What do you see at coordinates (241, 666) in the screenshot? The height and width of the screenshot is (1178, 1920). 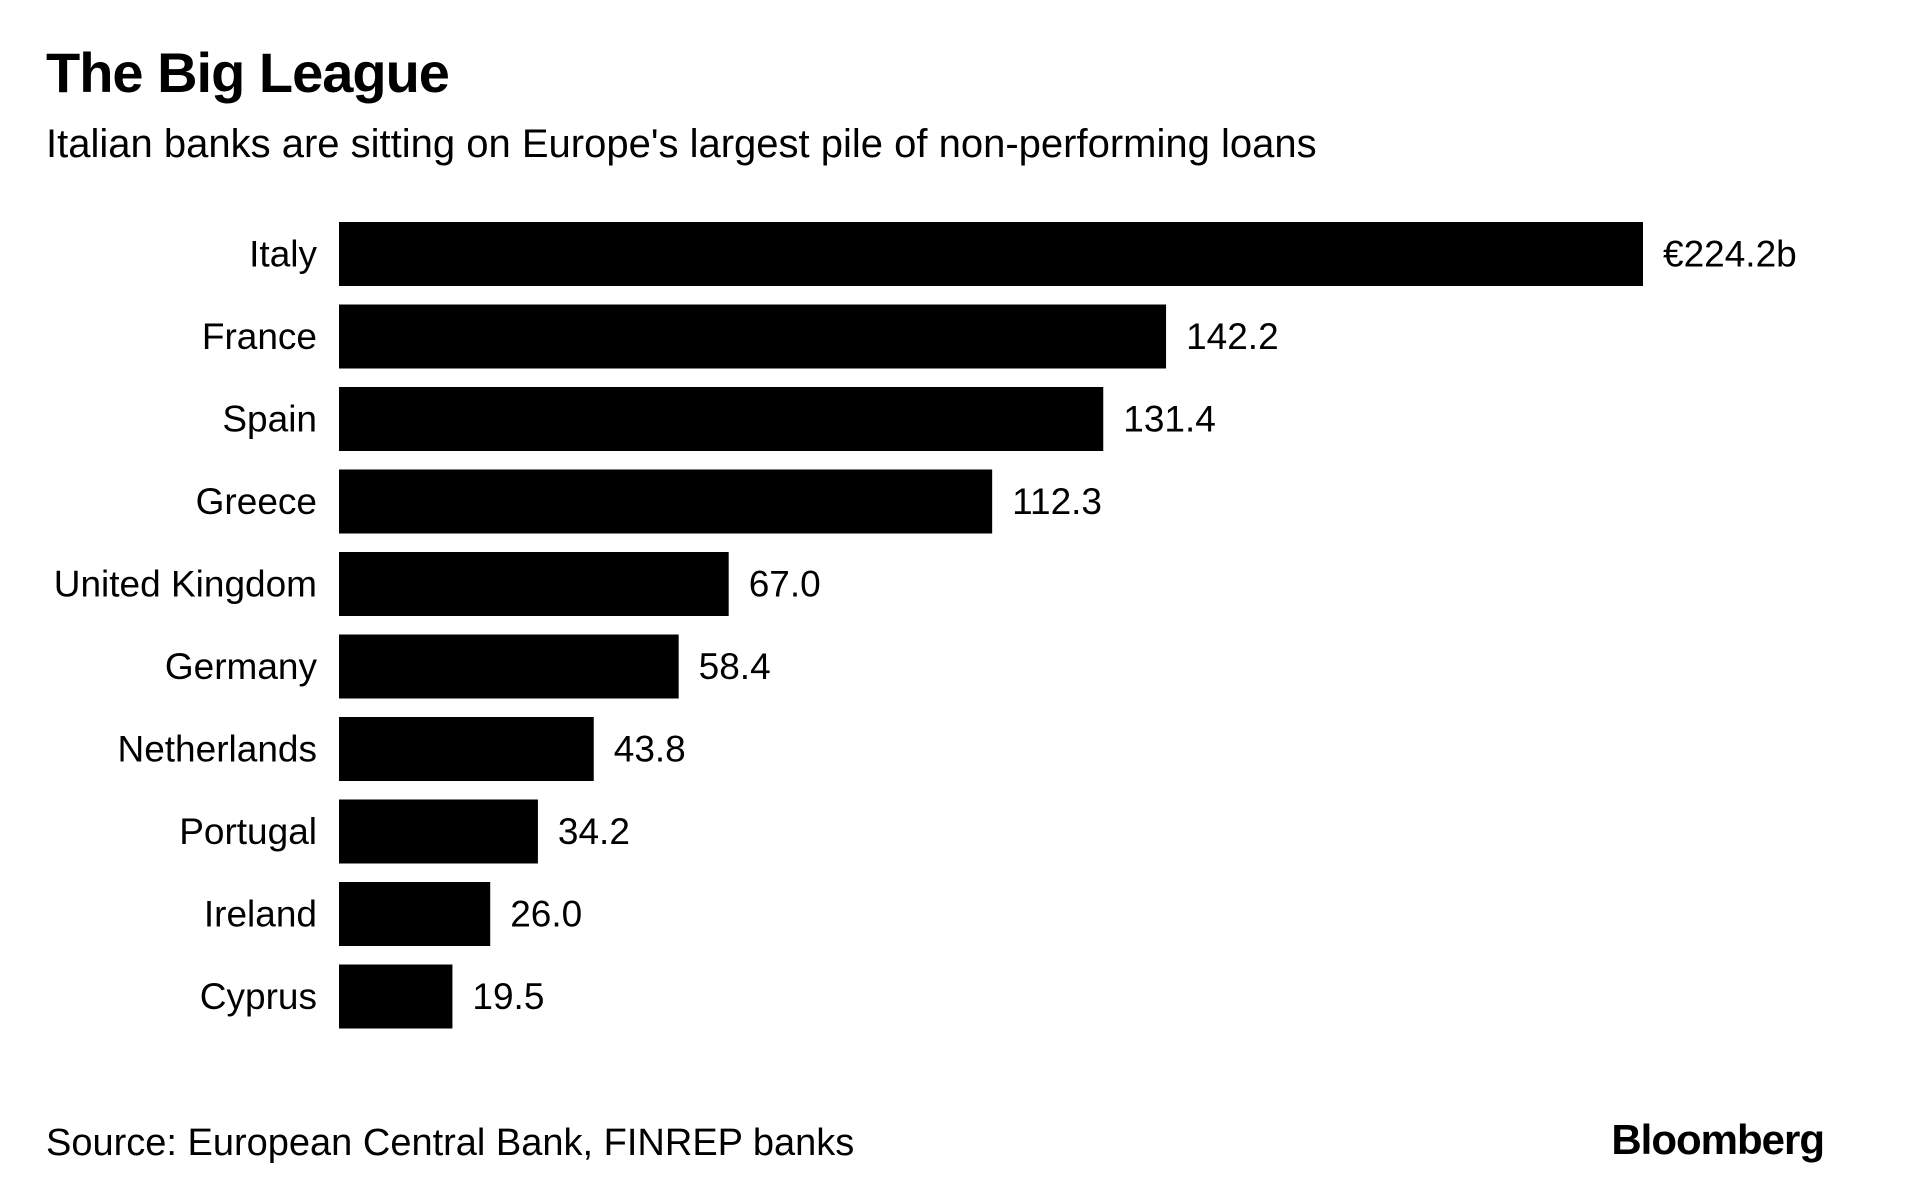 I see `category-label-germany: Germany` at bounding box center [241, 666].